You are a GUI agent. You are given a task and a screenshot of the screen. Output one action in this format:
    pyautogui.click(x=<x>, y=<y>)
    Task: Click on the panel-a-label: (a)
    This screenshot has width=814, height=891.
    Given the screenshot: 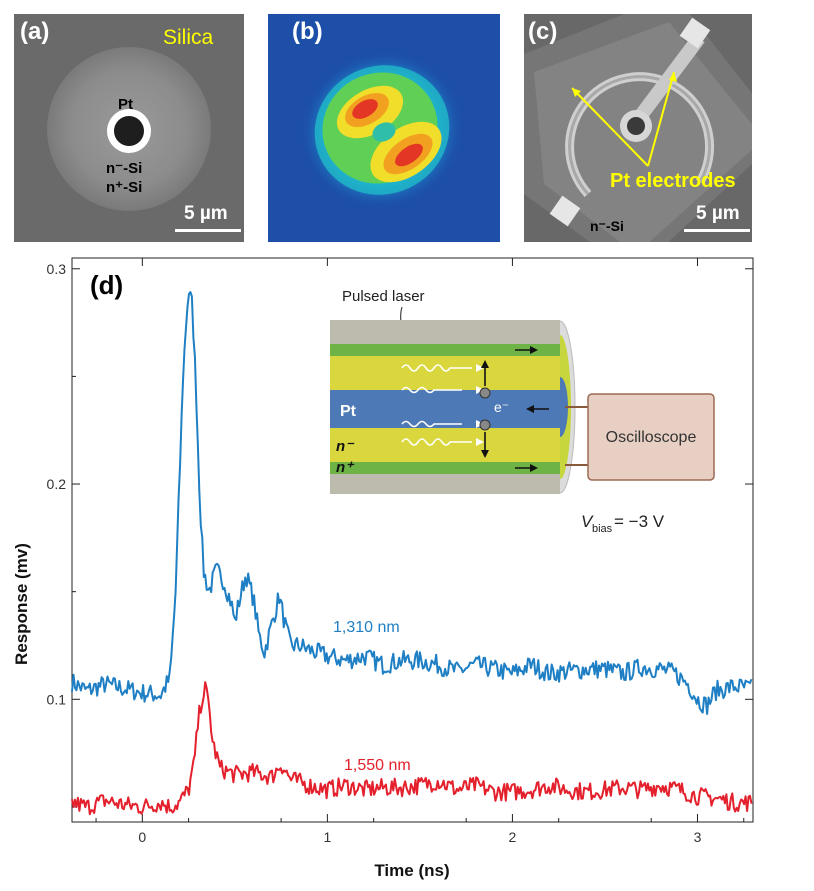 What is the action you would take?
    pyautogui.click(x=35, y=31)
    